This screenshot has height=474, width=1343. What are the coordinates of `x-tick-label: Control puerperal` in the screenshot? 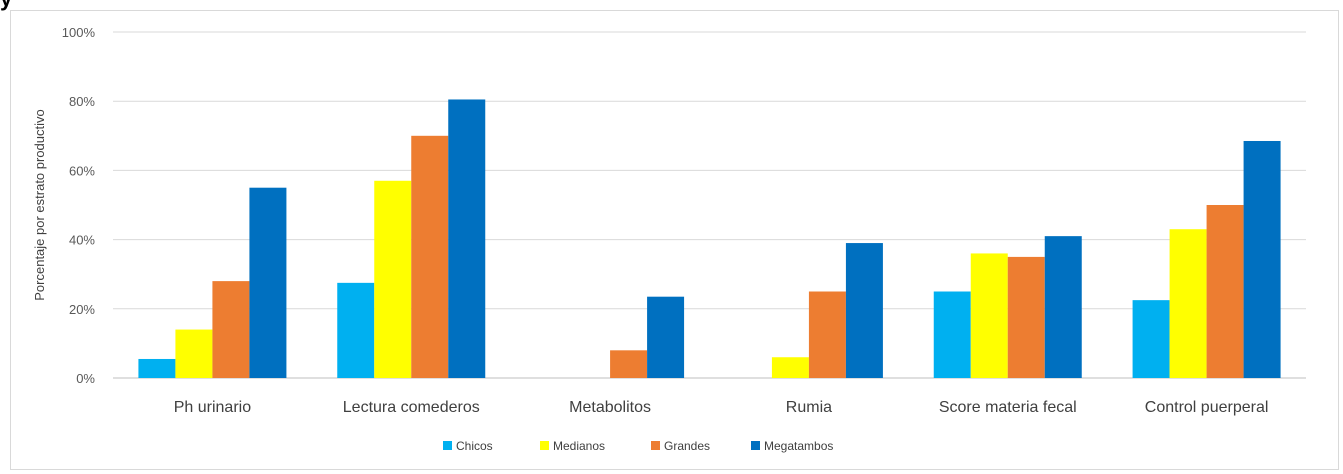 It's located at (1207, 407).